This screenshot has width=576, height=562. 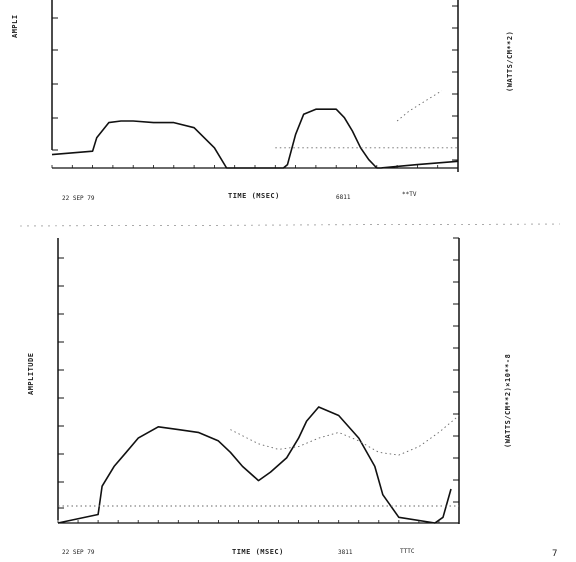 What do you see at coordinates (508, 401) in the screenshot?
I see `bottom-chart-right-axis-label: (WATTS/CM**2)×10**-8` at bounding box center [508, 401].